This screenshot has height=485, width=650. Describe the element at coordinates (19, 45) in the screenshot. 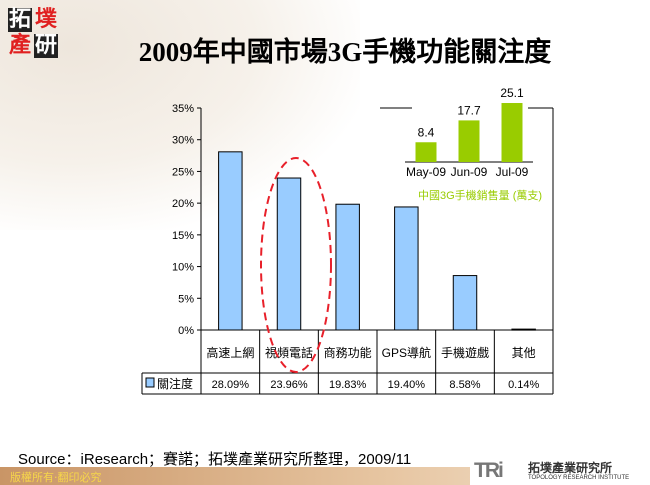

I see `logo-char: 產` at that location.